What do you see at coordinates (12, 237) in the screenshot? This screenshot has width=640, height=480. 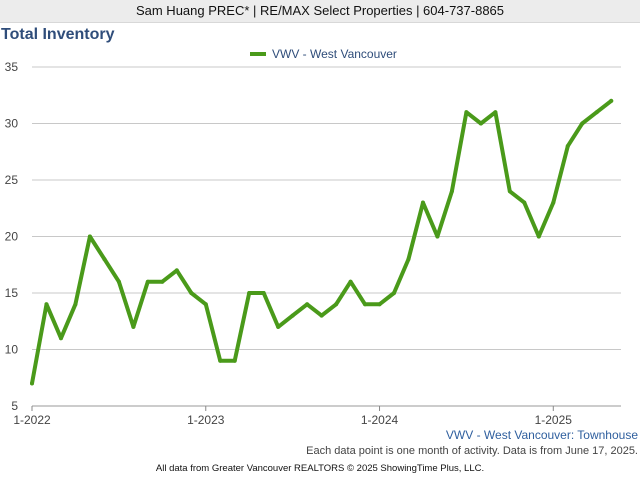 I see `y-tick-label: 20` at bounding box center [12, 237].